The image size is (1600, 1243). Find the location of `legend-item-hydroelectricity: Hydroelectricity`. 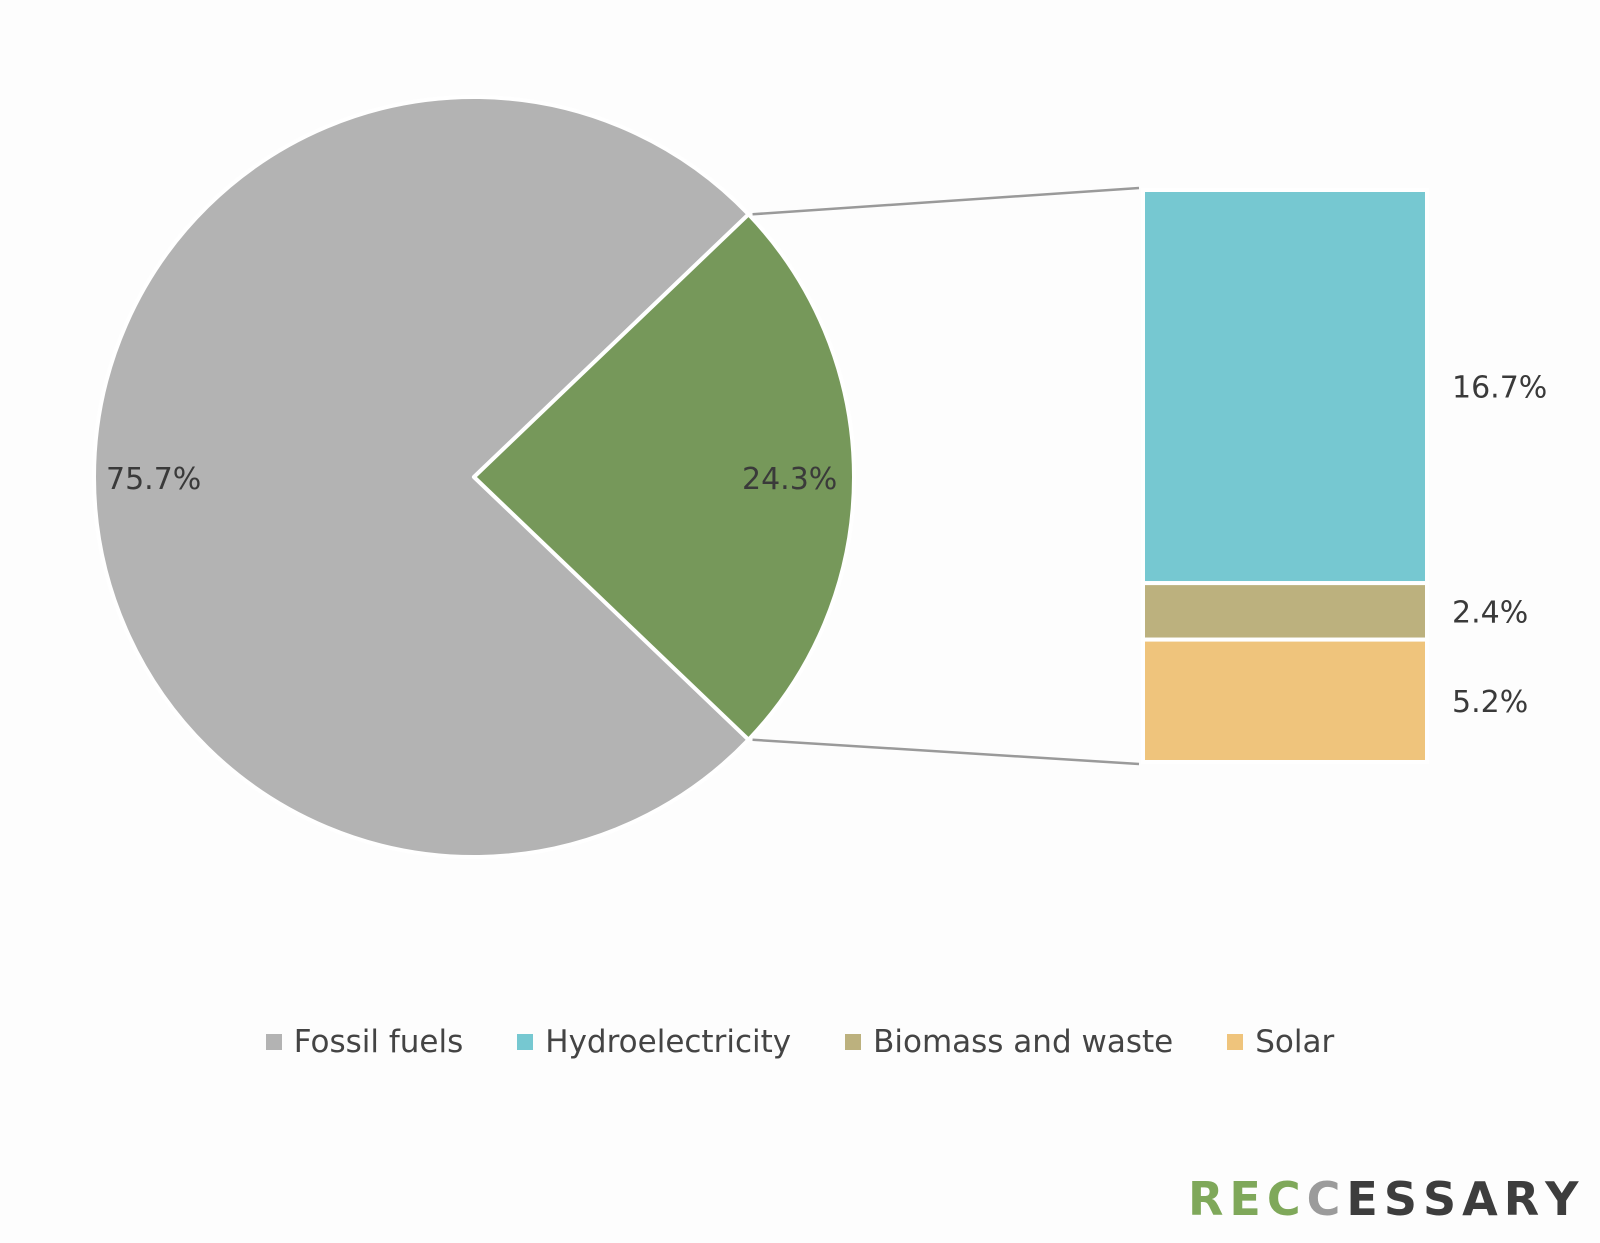

legend-item-hydroelectricity: Hydroelectricity is located at coordinates (654, 1042).